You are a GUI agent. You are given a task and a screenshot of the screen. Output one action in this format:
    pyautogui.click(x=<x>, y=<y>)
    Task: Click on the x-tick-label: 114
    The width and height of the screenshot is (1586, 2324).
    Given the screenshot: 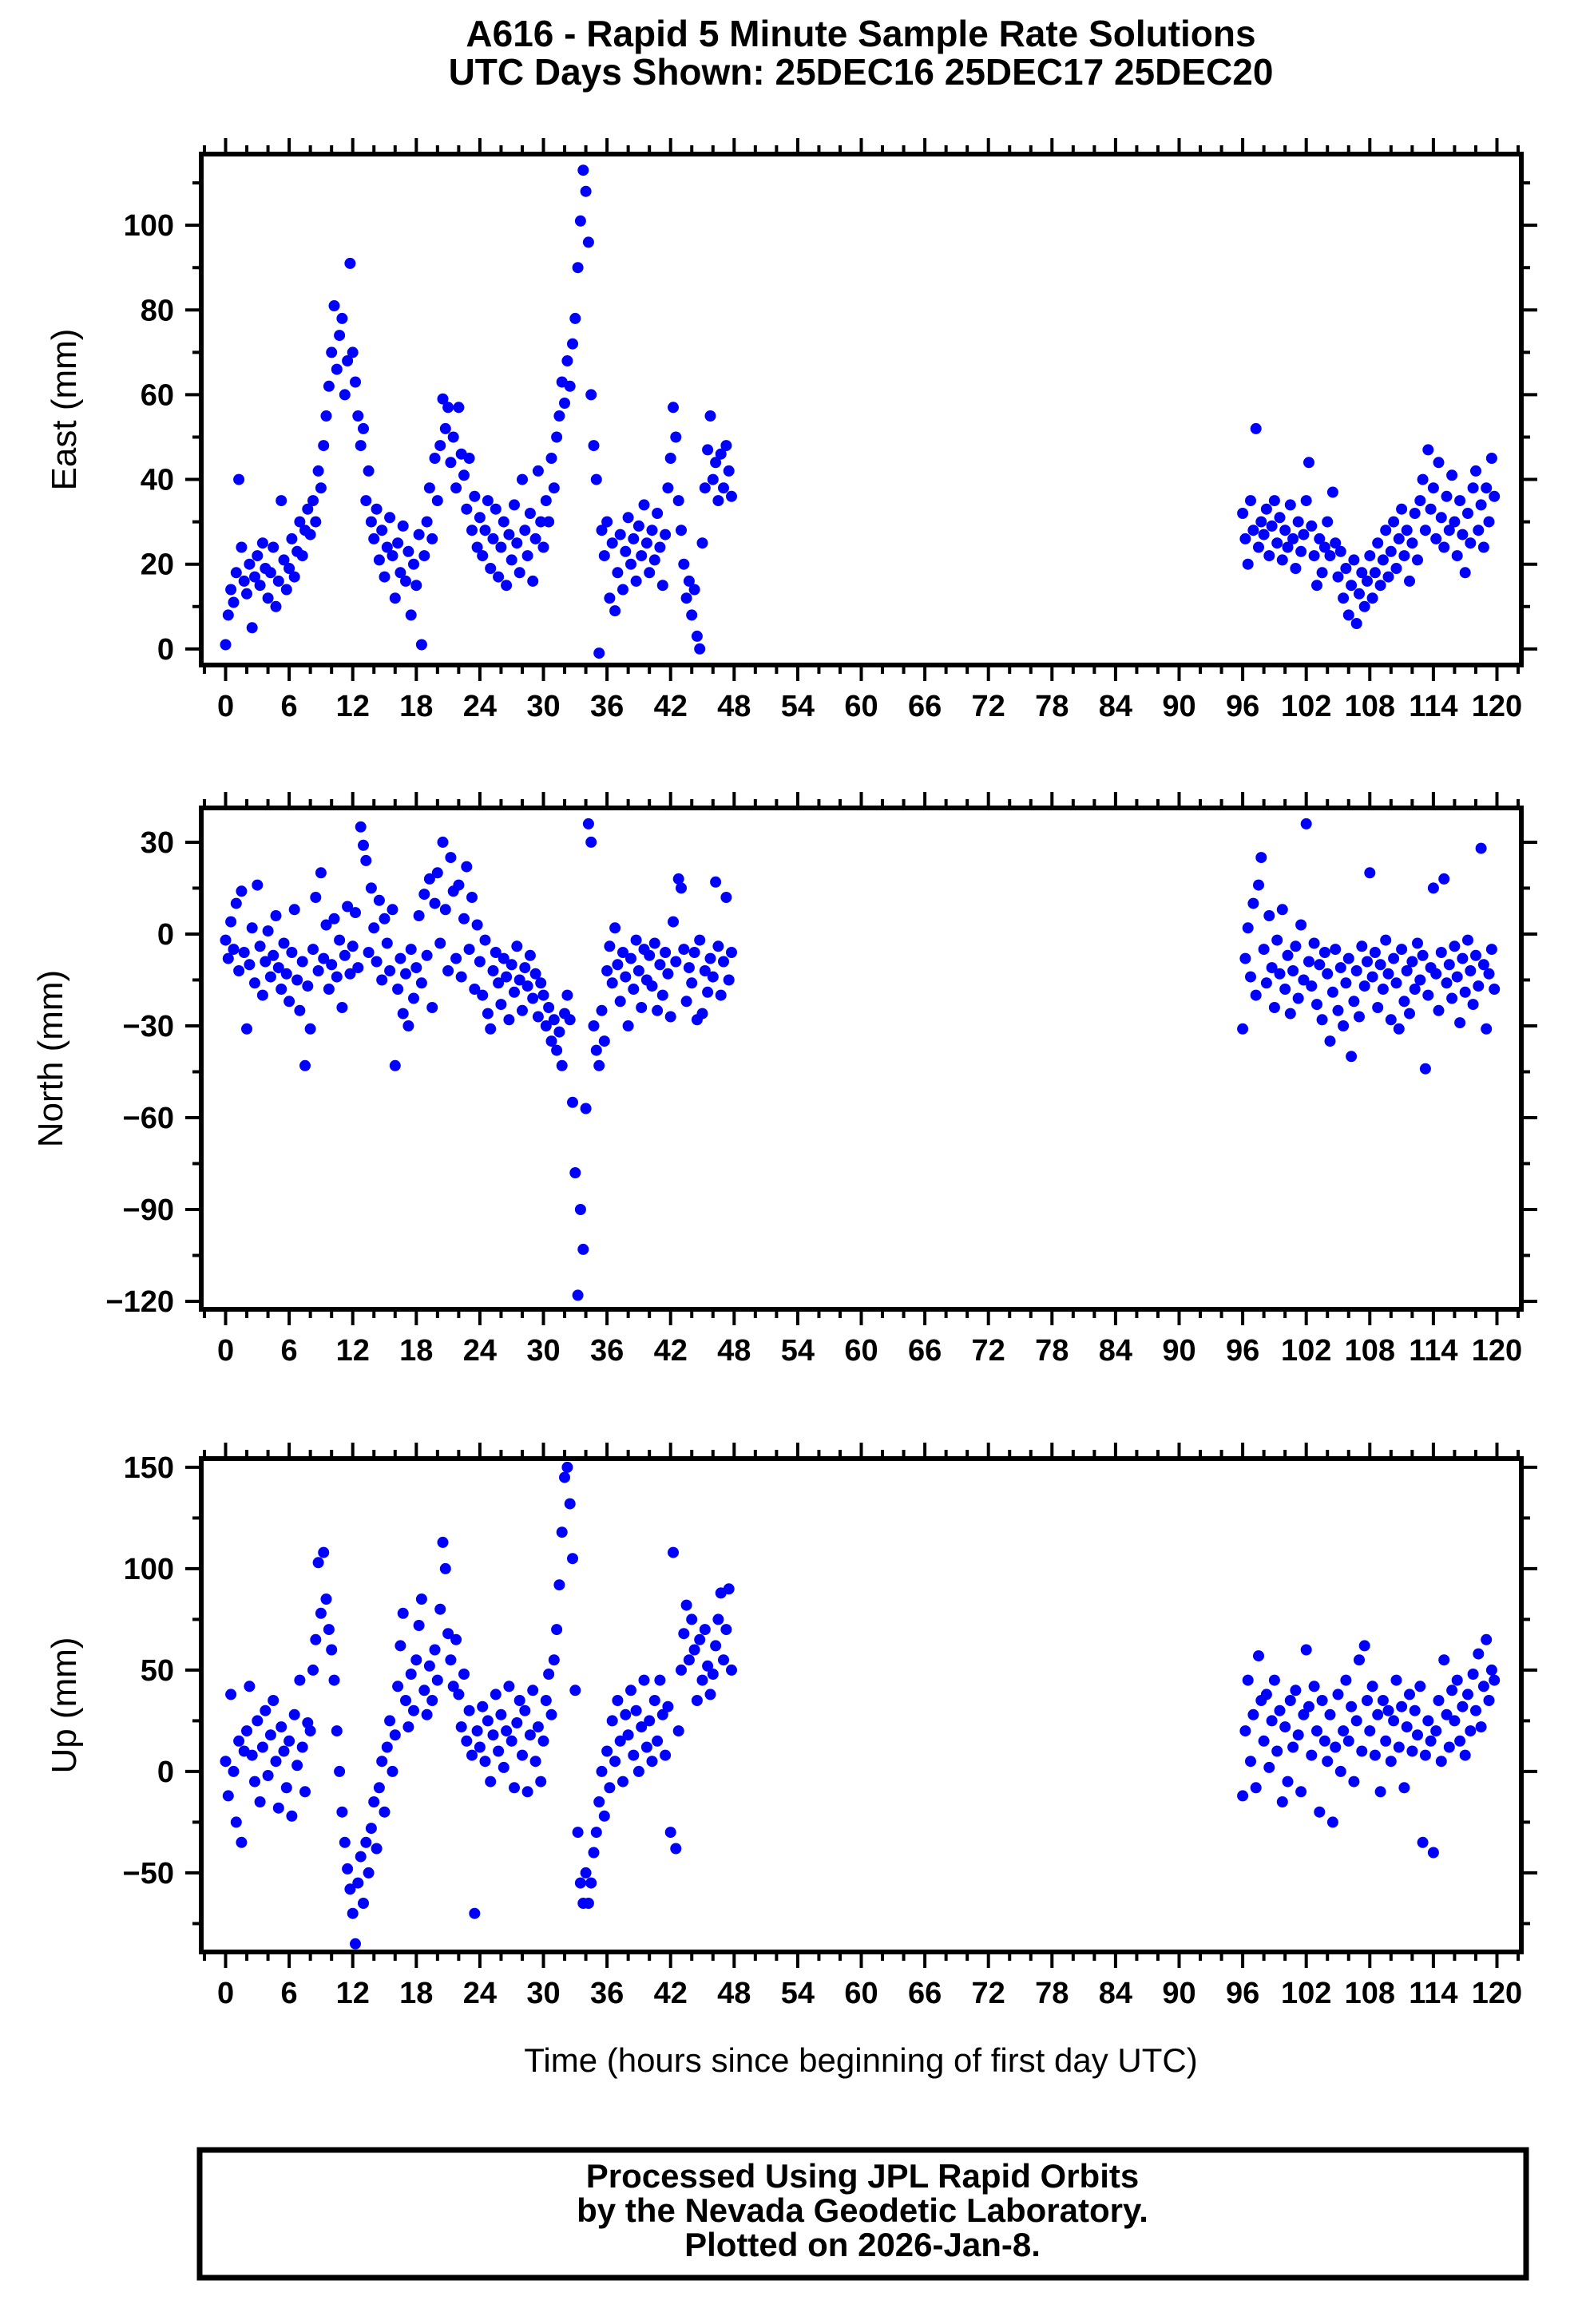 What is the action you would take?
    pyautogui.click(x=1433, y=706)
    